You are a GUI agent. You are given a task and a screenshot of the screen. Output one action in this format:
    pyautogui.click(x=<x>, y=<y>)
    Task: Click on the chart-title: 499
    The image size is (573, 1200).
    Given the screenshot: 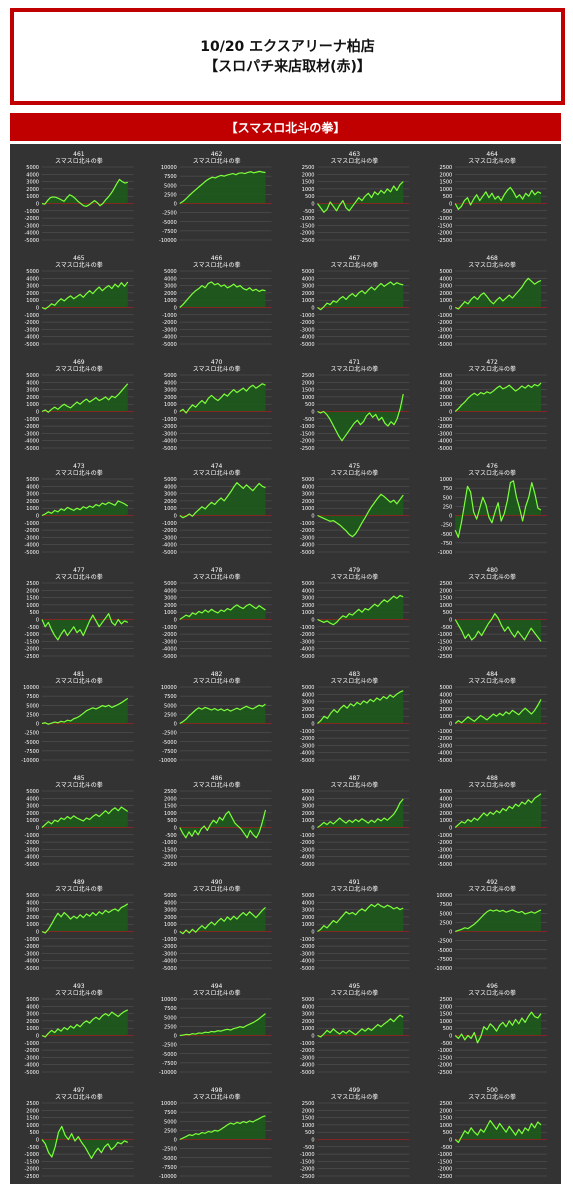 What is the action you would take?
    pyautogui.click(x=355, y=1090)
    